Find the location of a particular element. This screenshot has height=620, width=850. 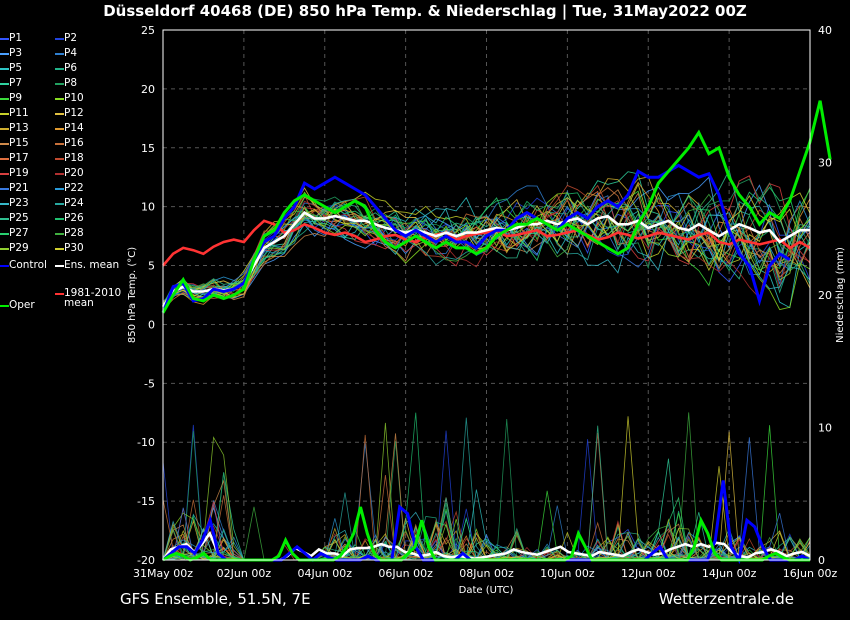

x-axis-label: Date (UTC) is located at coordinates (486, 590).